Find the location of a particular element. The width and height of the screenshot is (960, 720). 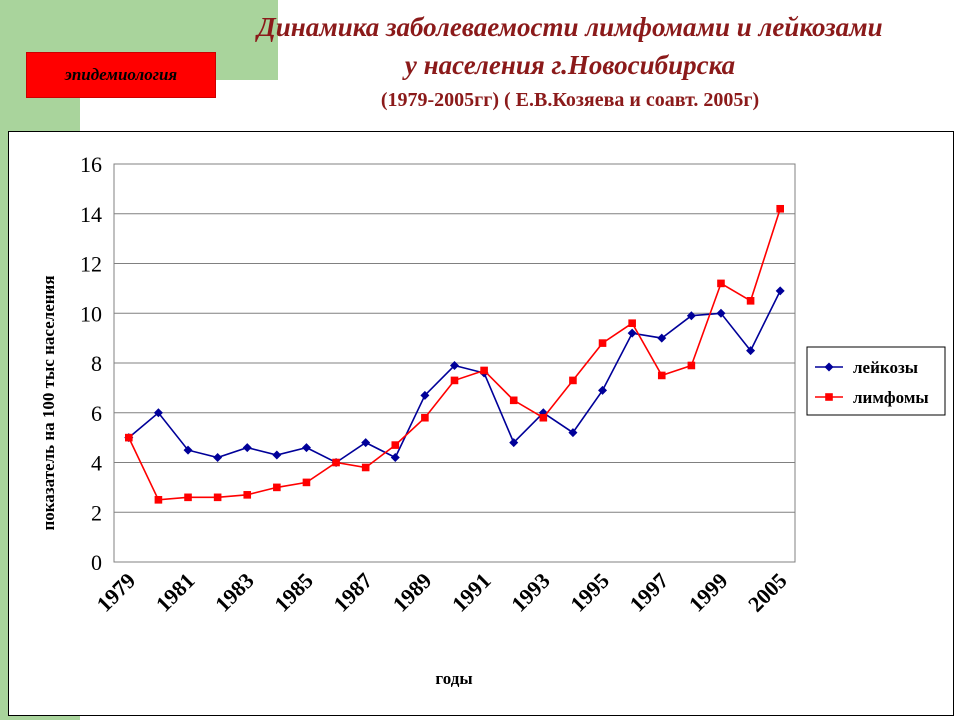

x-tick-label: 1987 is located at coordinates (352, 592).